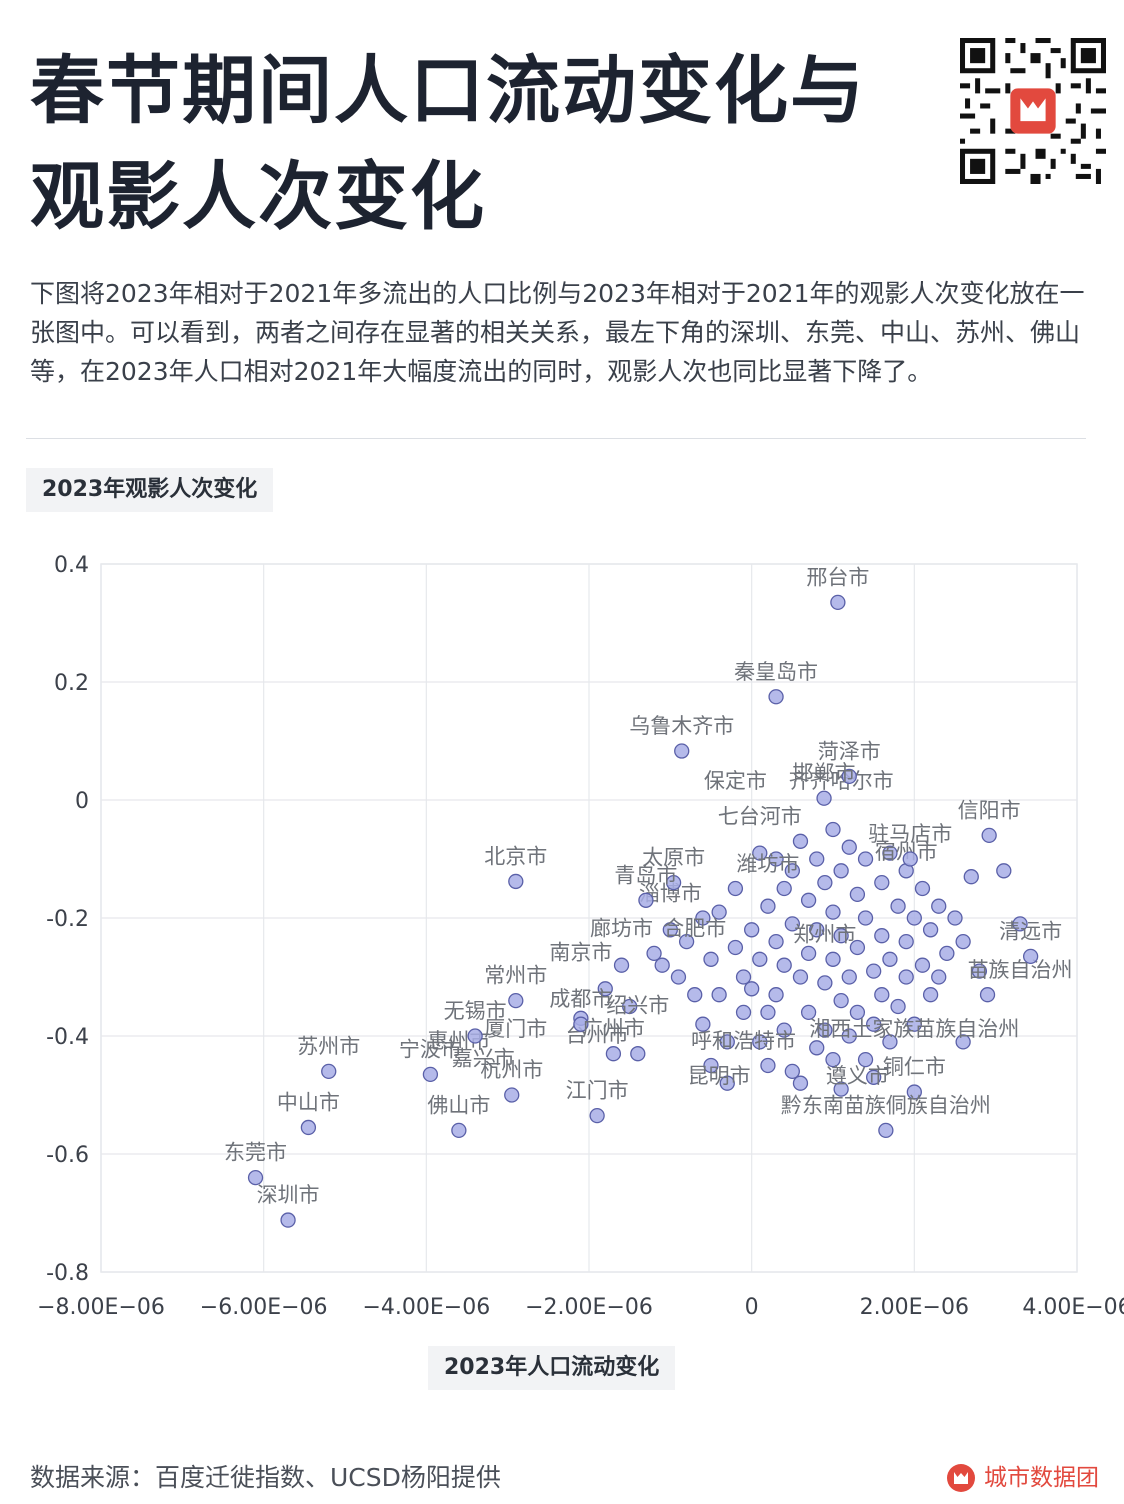 The image size is (1124, 1504). I want to click on data-label: 郑州市, so click(824, 935).